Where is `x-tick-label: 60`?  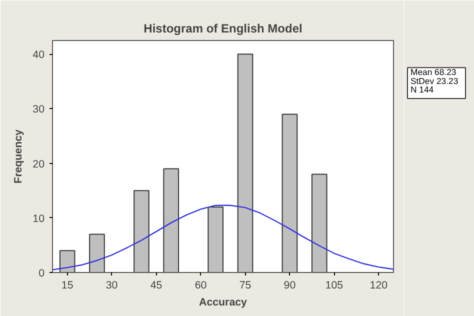 x-tick-label: 60 is located at coordinates (200, 286).